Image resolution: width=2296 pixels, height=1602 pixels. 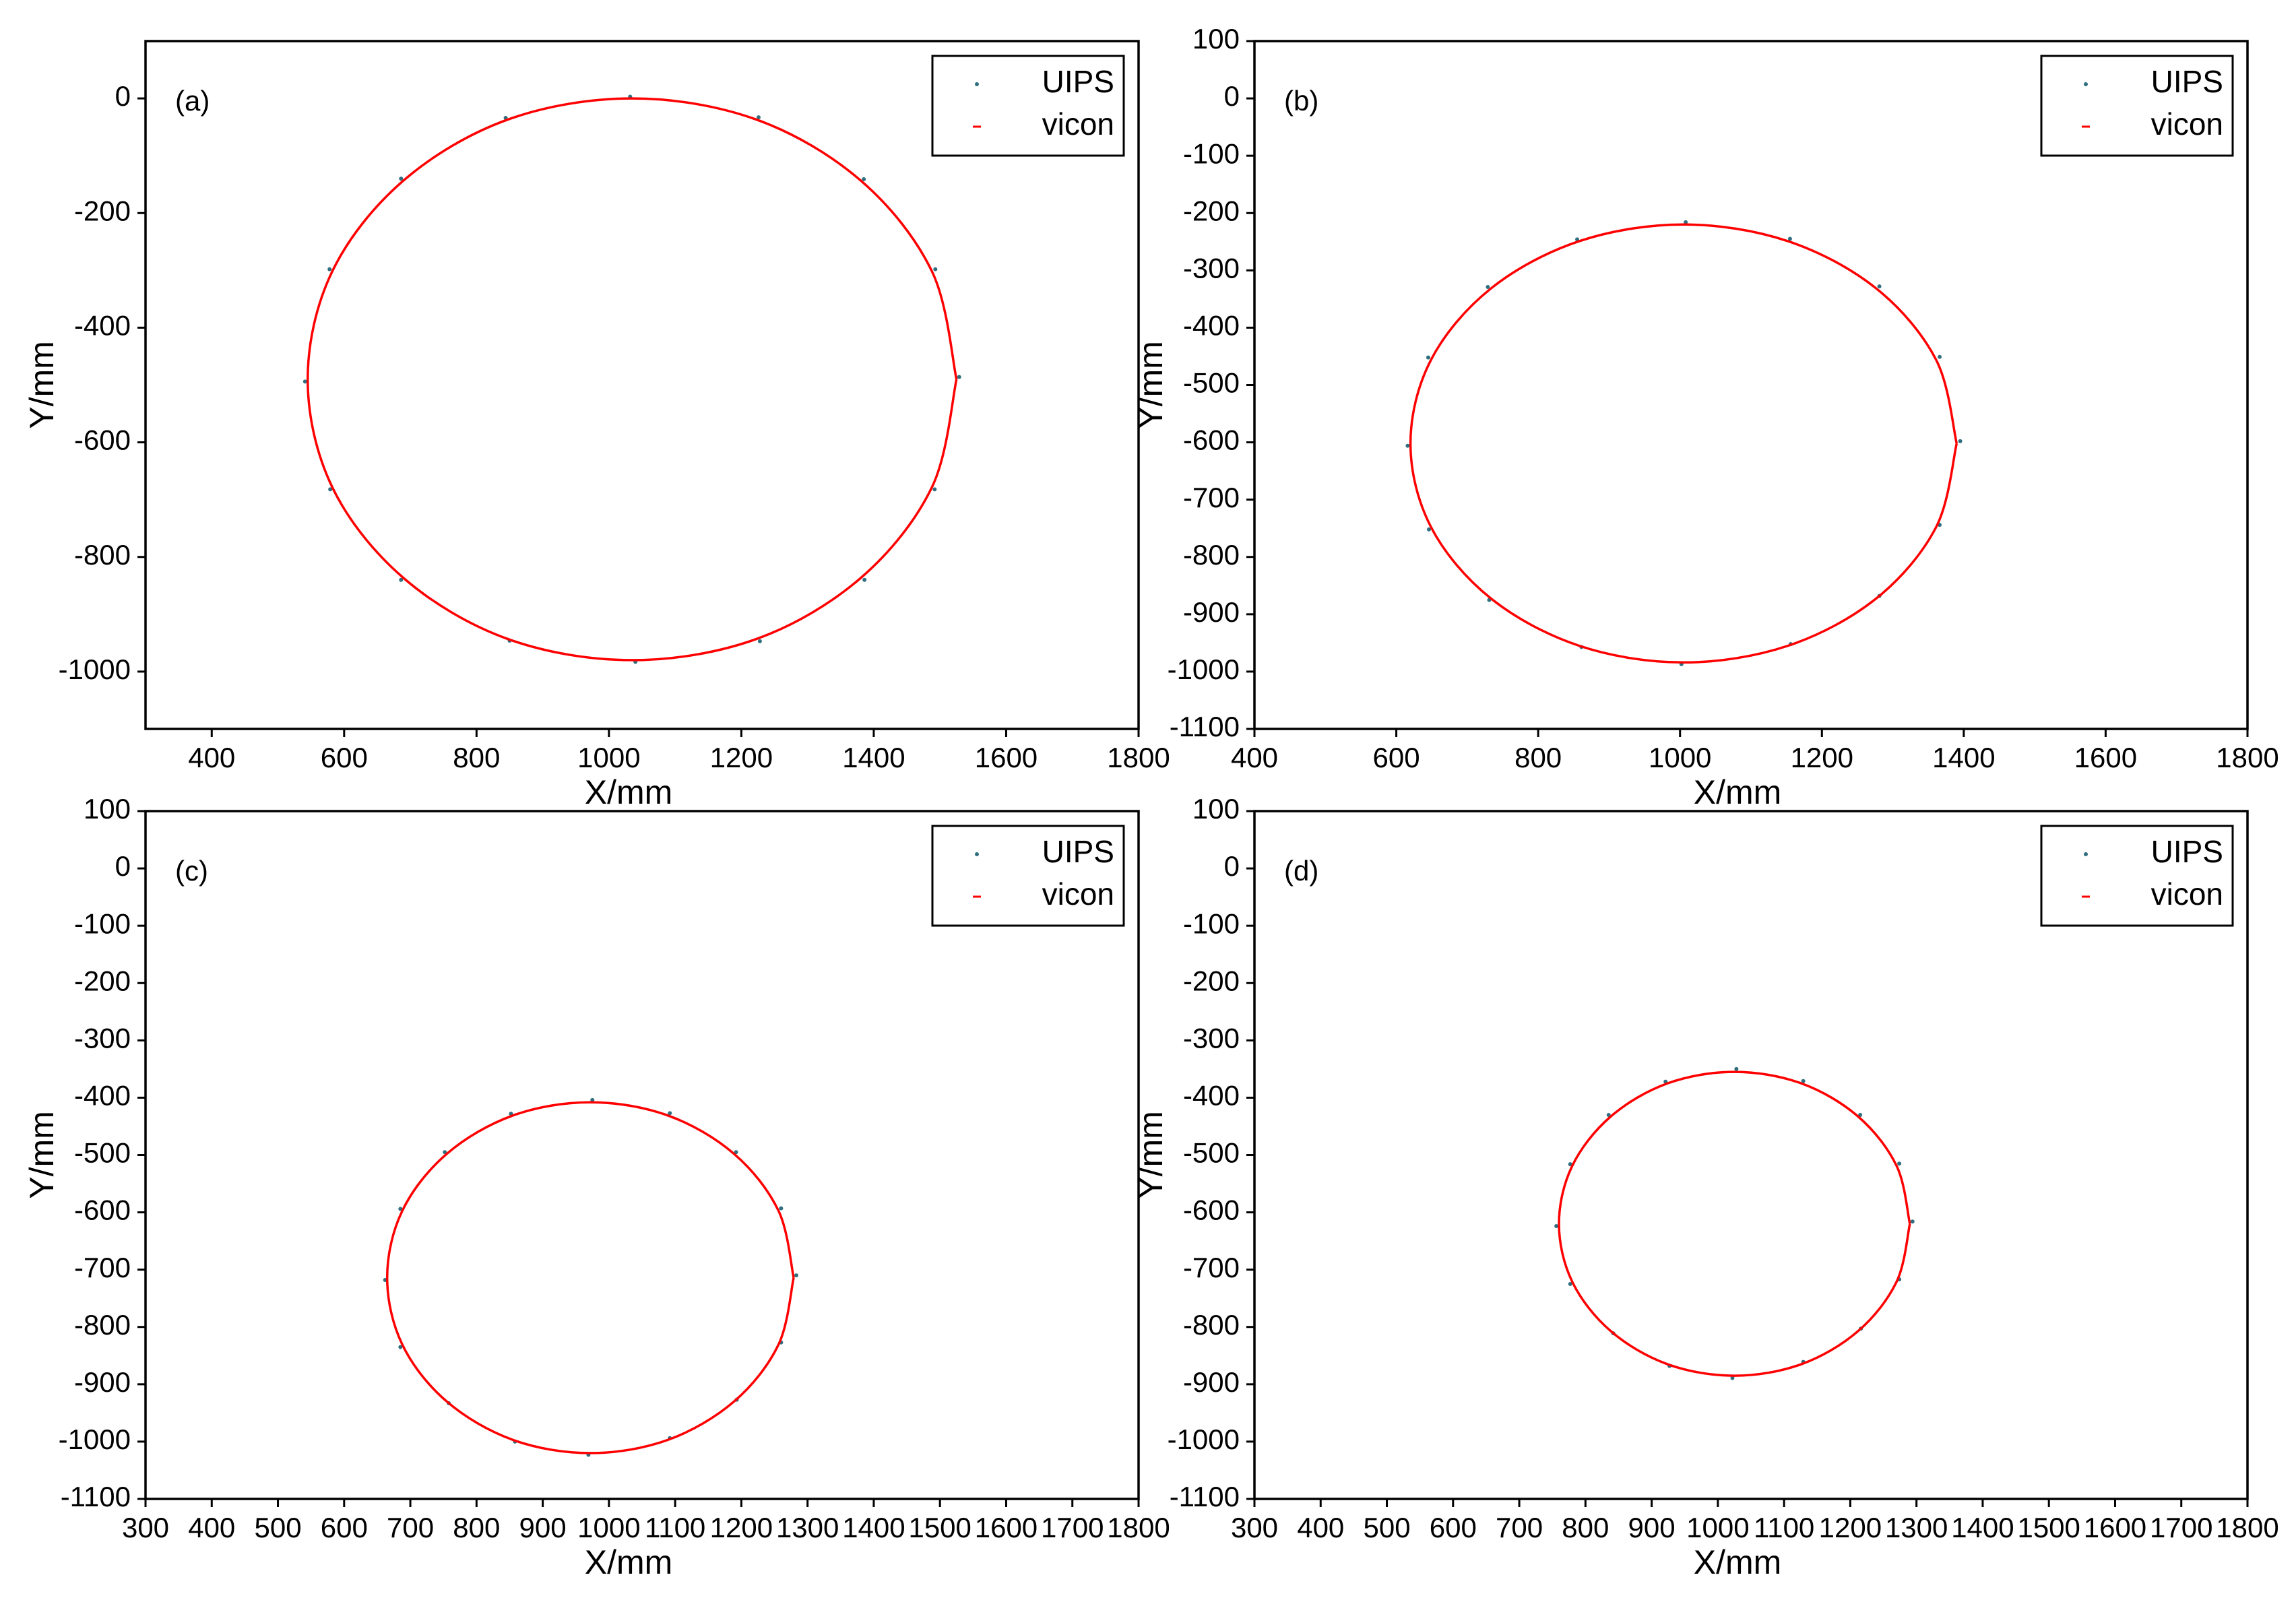 What do you see at coordinates (1204, 1439) in the screenshot?
I see `y-tick-label: -1000` at bounding box center [1204, 1439].